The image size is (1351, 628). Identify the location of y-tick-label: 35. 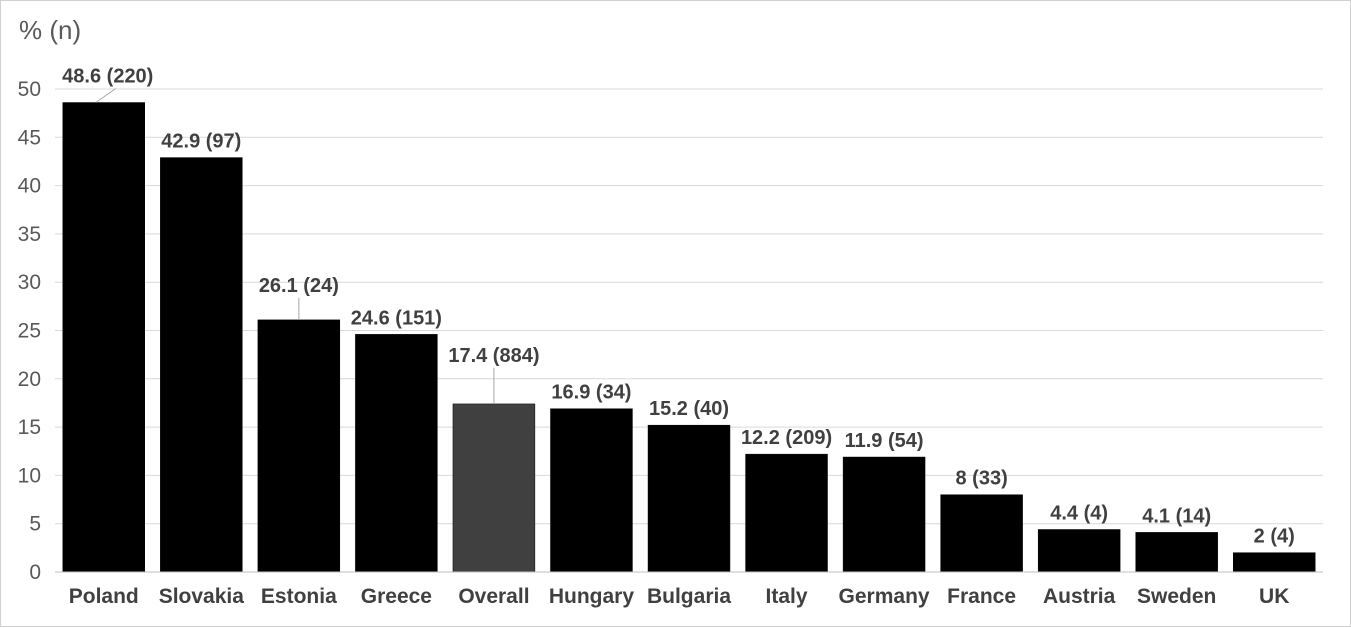
(29, 234).